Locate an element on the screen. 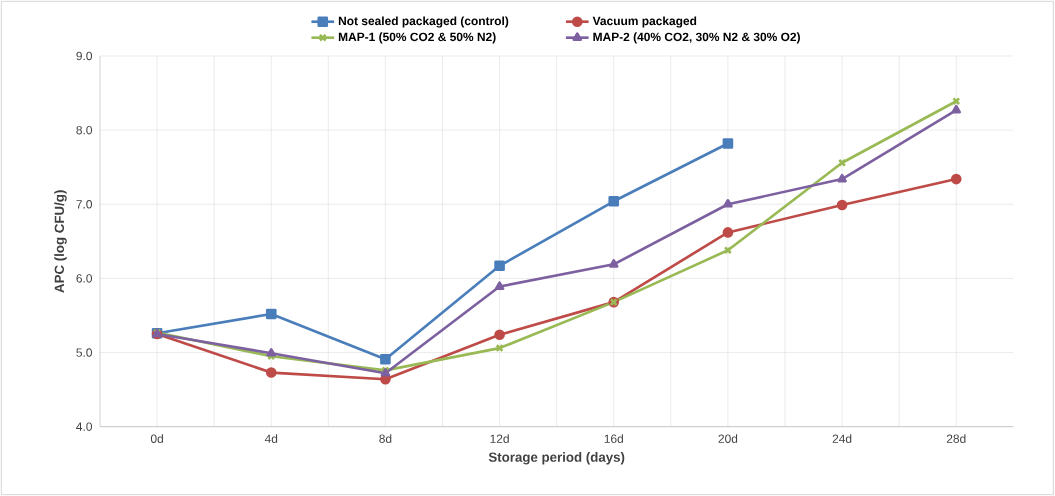 The height and width of the screenshot is (496, 1055). x-tick-label: 12d is located at coordinates (499, 438).